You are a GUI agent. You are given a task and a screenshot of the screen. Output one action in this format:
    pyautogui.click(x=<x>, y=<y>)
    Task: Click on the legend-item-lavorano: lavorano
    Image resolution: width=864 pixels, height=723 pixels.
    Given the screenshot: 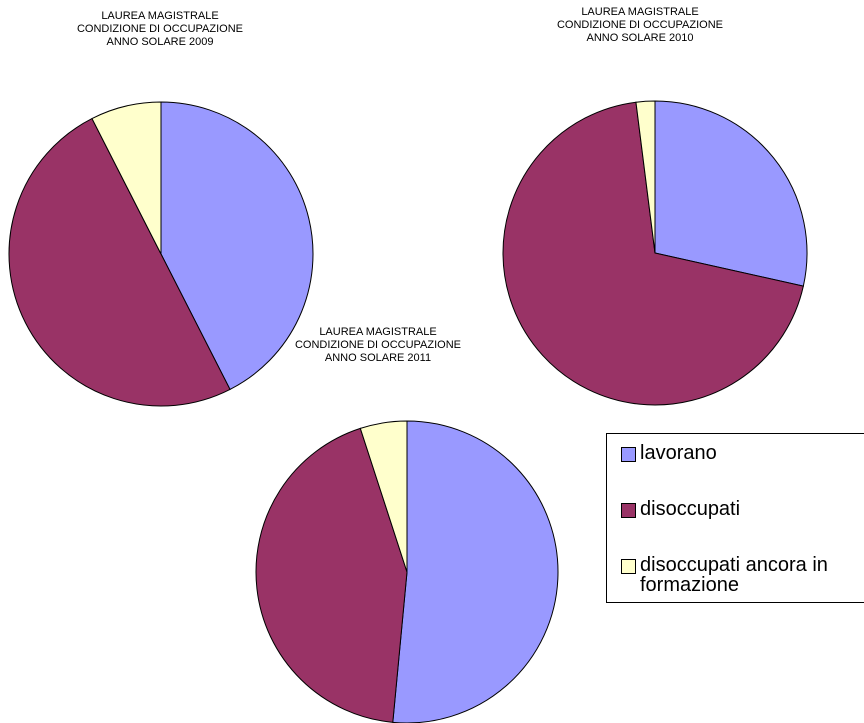 What is the action you would take?
    pyautogui.click(x=669, y=453)
    